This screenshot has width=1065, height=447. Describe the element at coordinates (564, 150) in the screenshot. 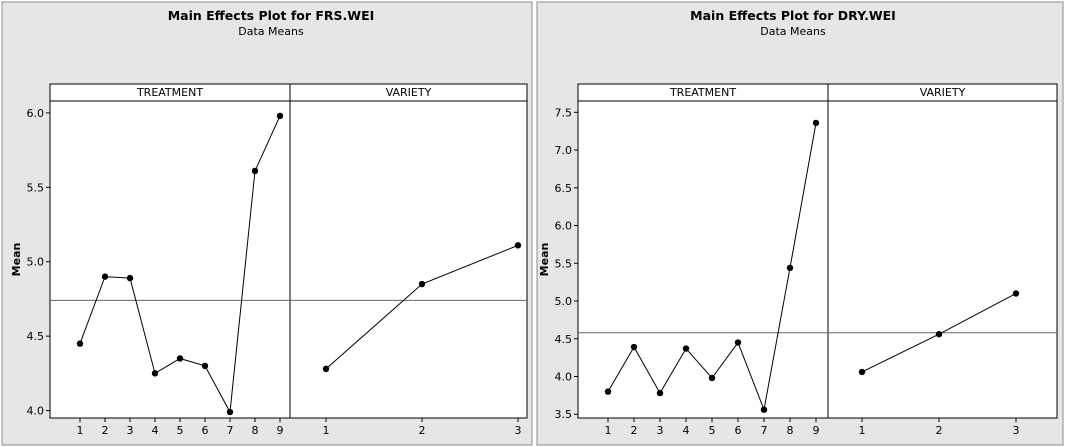

I see `y-tick-label: 7.0` at that location.